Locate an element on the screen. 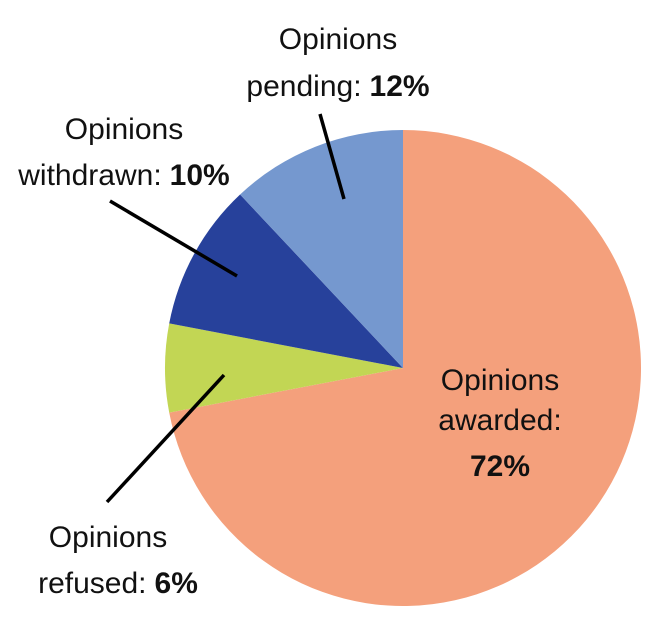 This screenshot has width=654, height=627. label-withdrawn-line1: Opinions is located at coordinates (124, 129).